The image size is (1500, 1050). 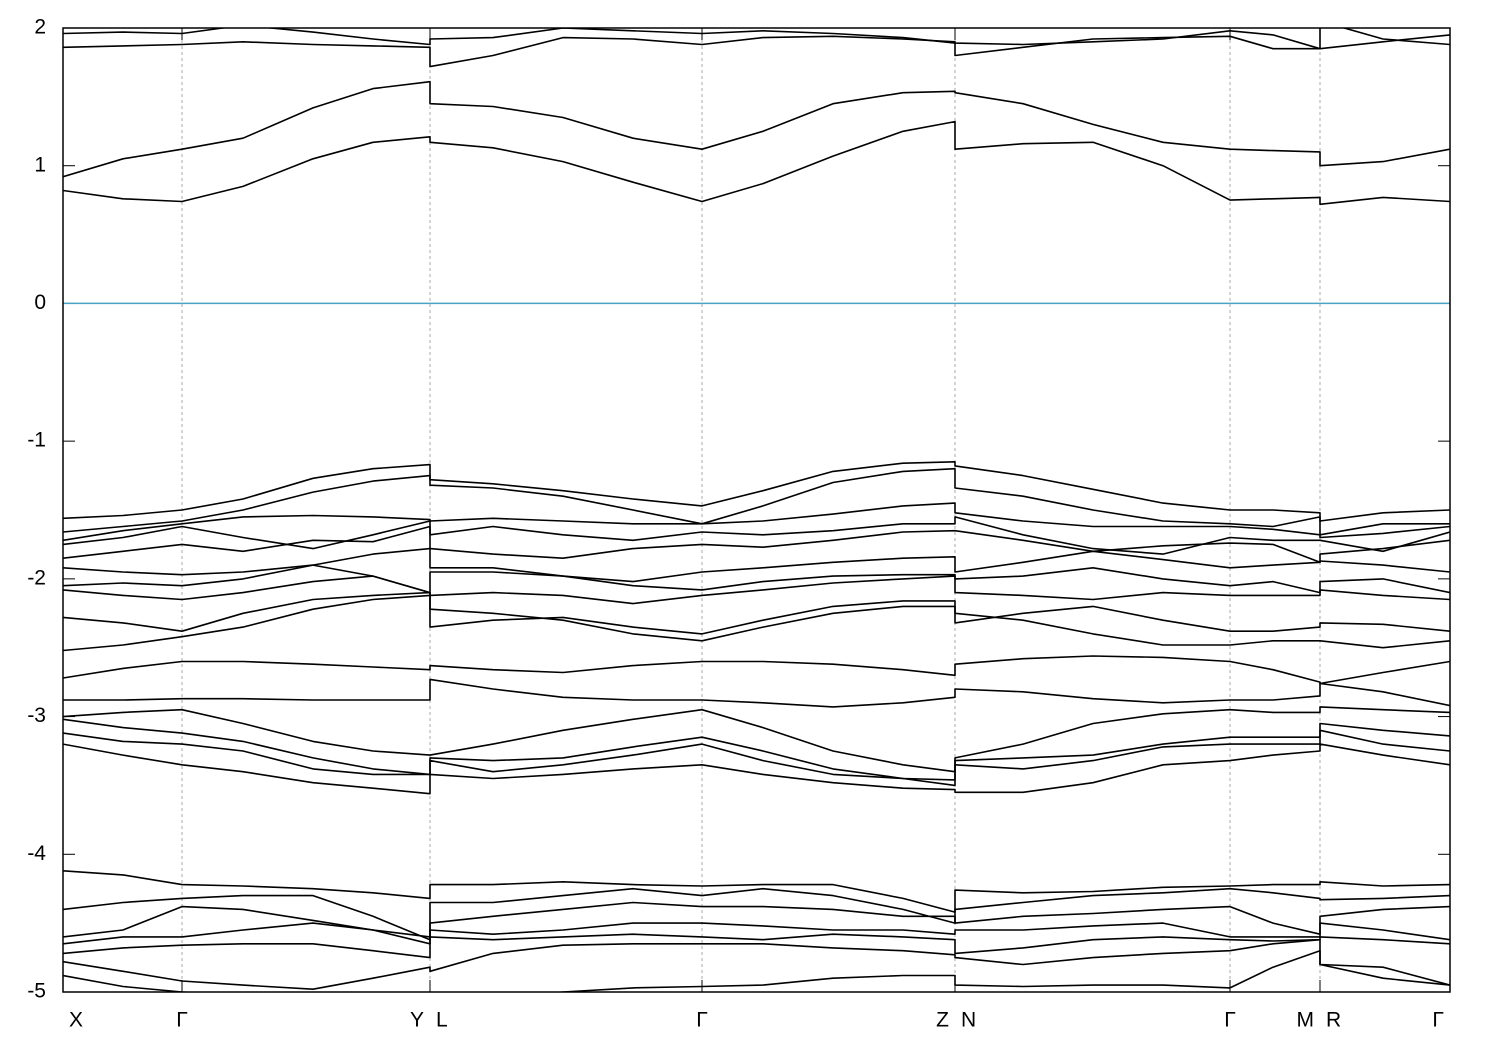 I want to click on x-tick-label: N, so click(x=968, y=1020).